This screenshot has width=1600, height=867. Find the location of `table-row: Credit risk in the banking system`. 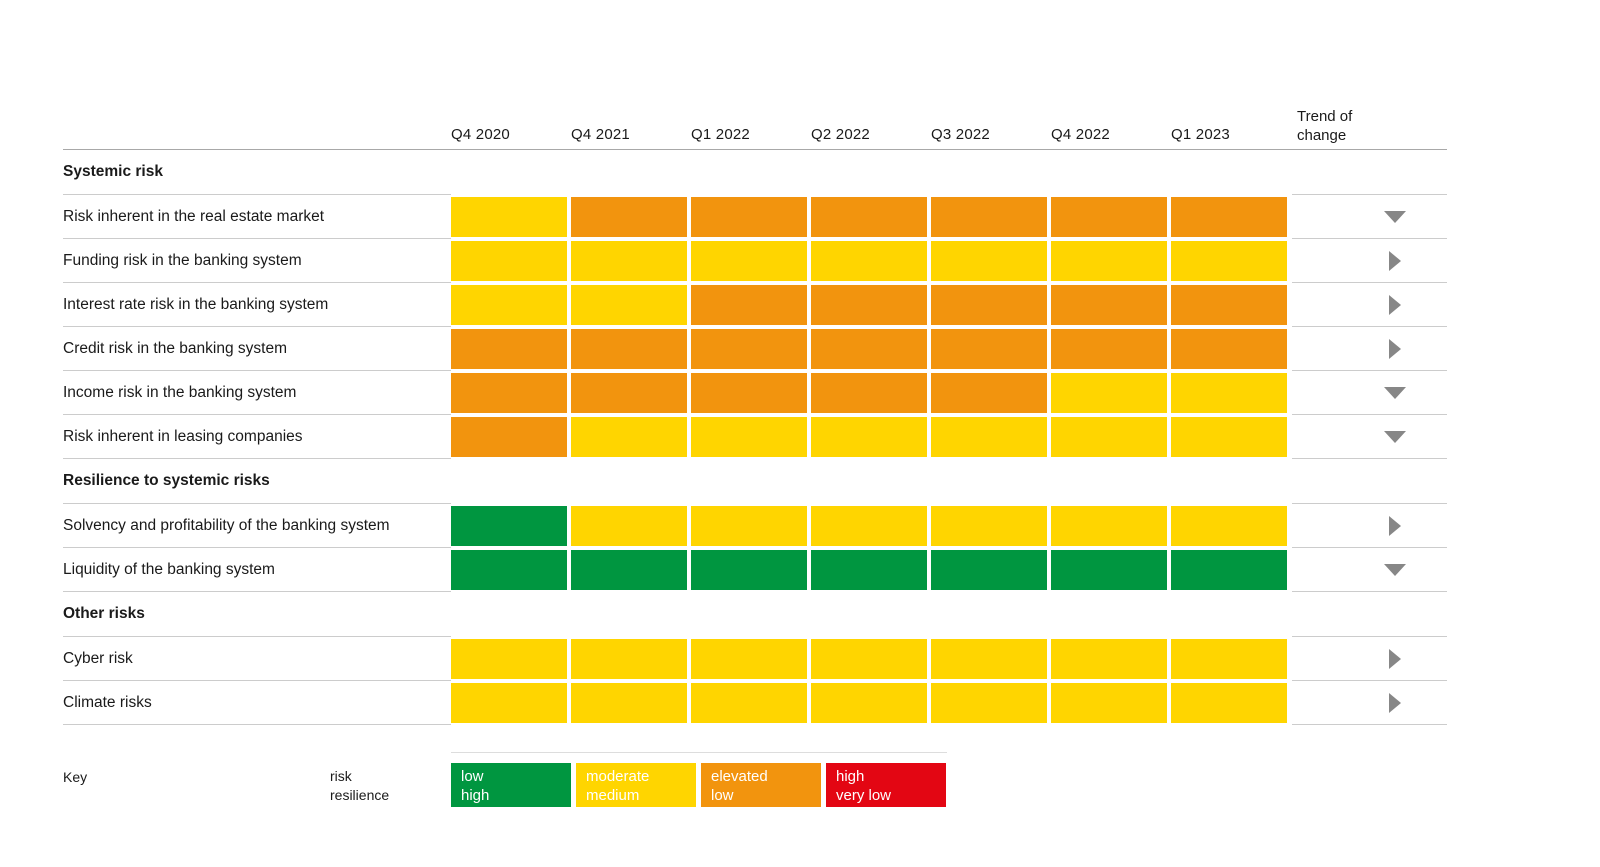

table-row: Credit risk in the banking system is located at coordinates (755, 349).